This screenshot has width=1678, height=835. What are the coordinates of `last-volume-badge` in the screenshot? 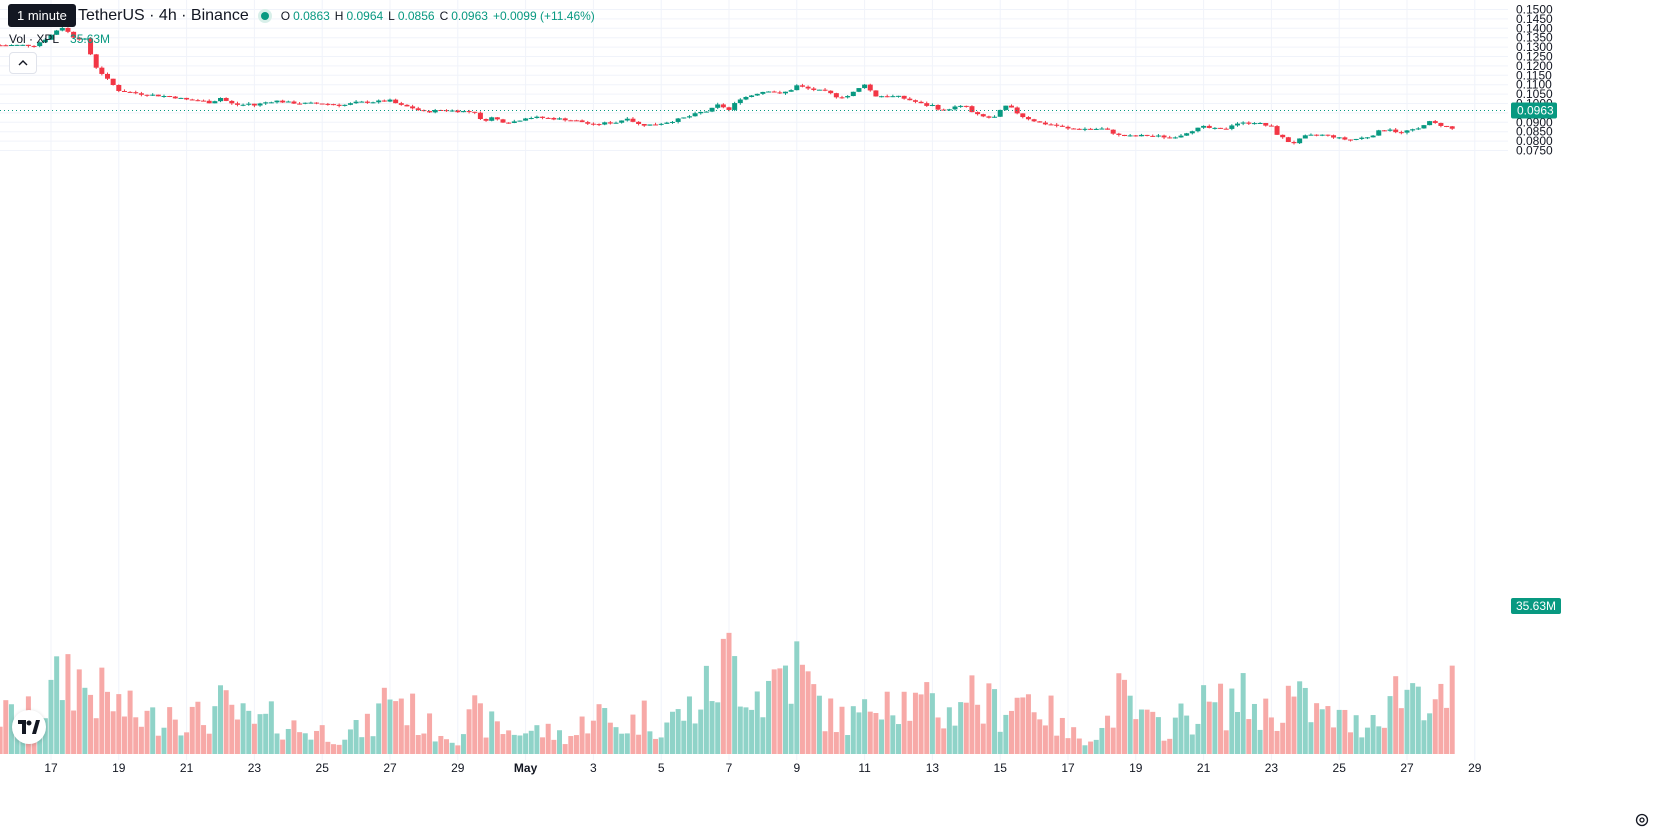 It's located at (1536, 606).